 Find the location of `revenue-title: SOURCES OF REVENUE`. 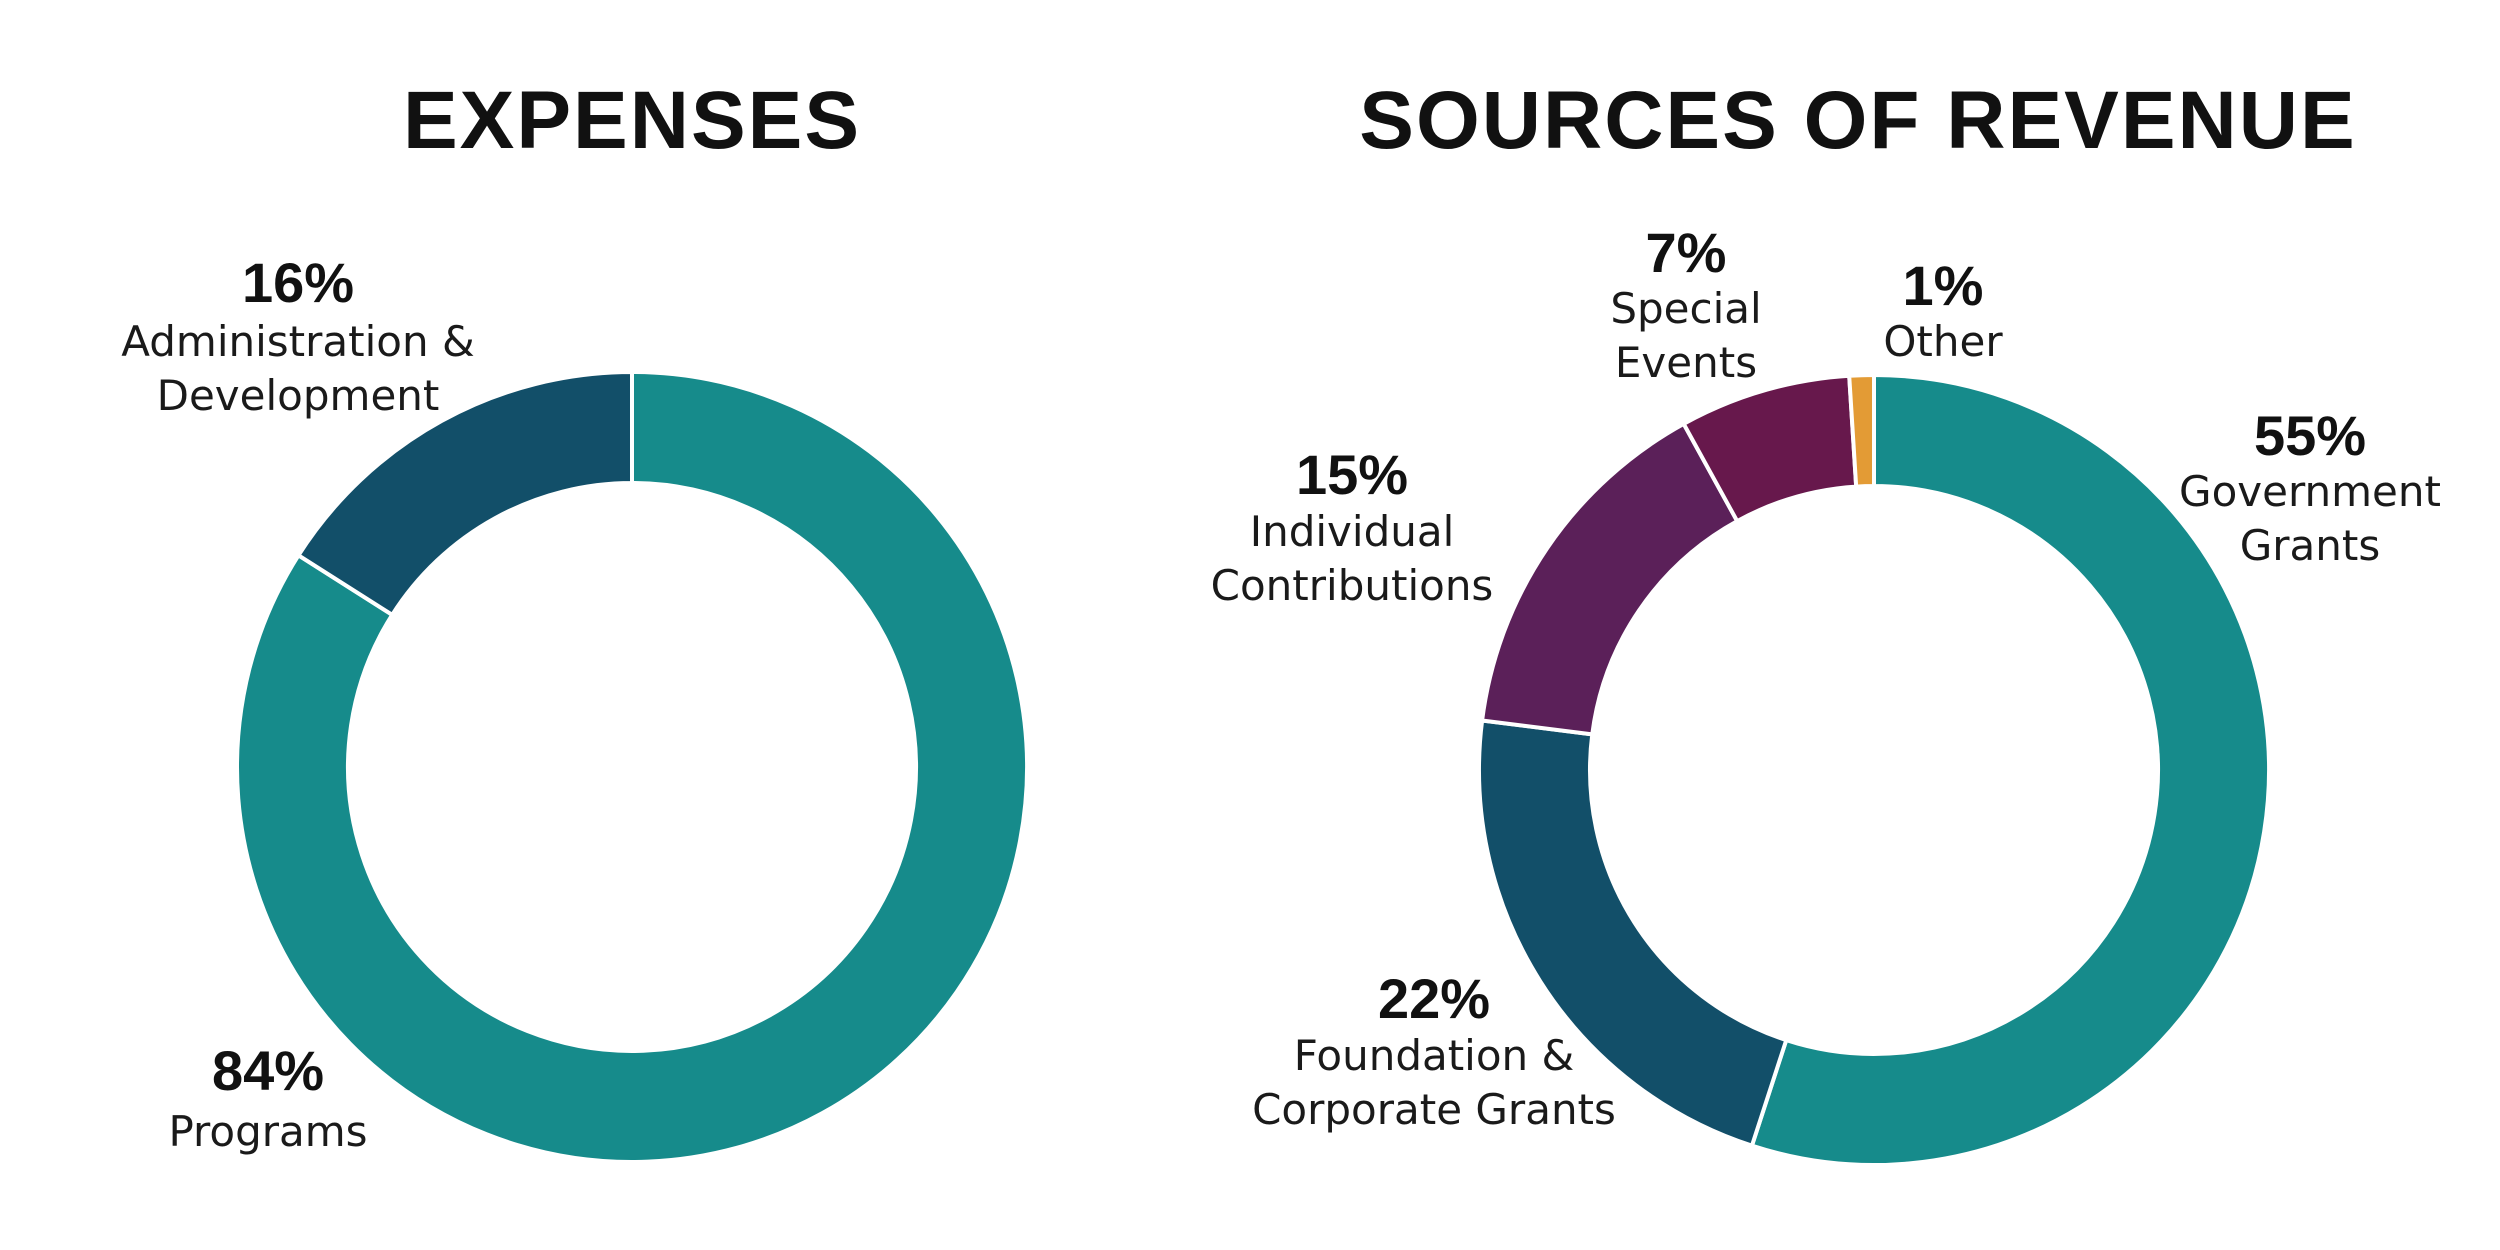

revenue-title: SOURCES OF REVENUE is located at coordinates (1857, 120).